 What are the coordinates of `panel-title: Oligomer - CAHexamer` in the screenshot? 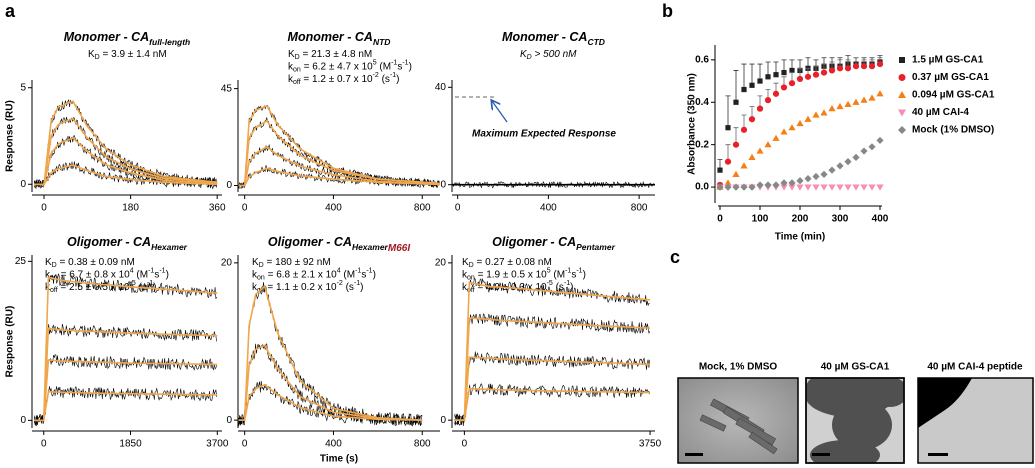 It's located at (127, 243).